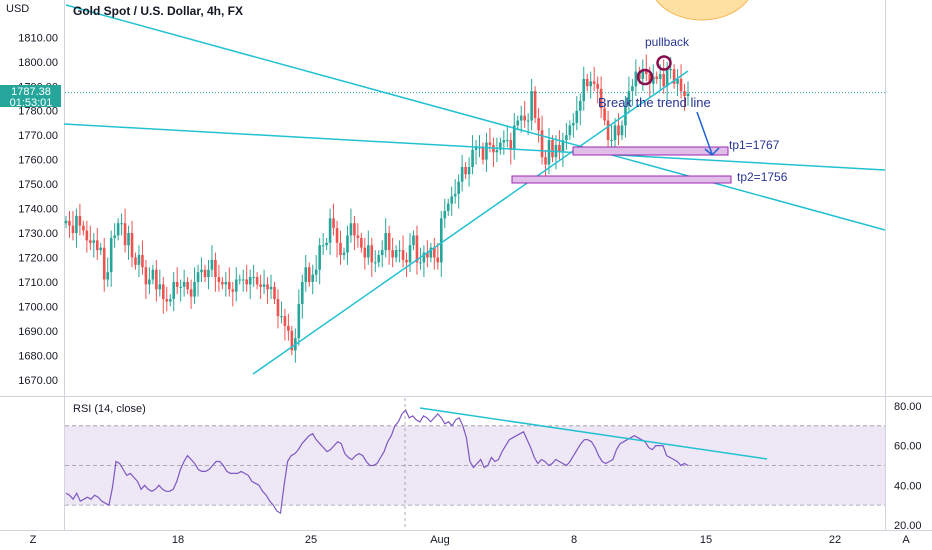  What do you see at coordinates (704, 133) in the screenshot?
I see `target-arrow` at bounding box center [704, 133].